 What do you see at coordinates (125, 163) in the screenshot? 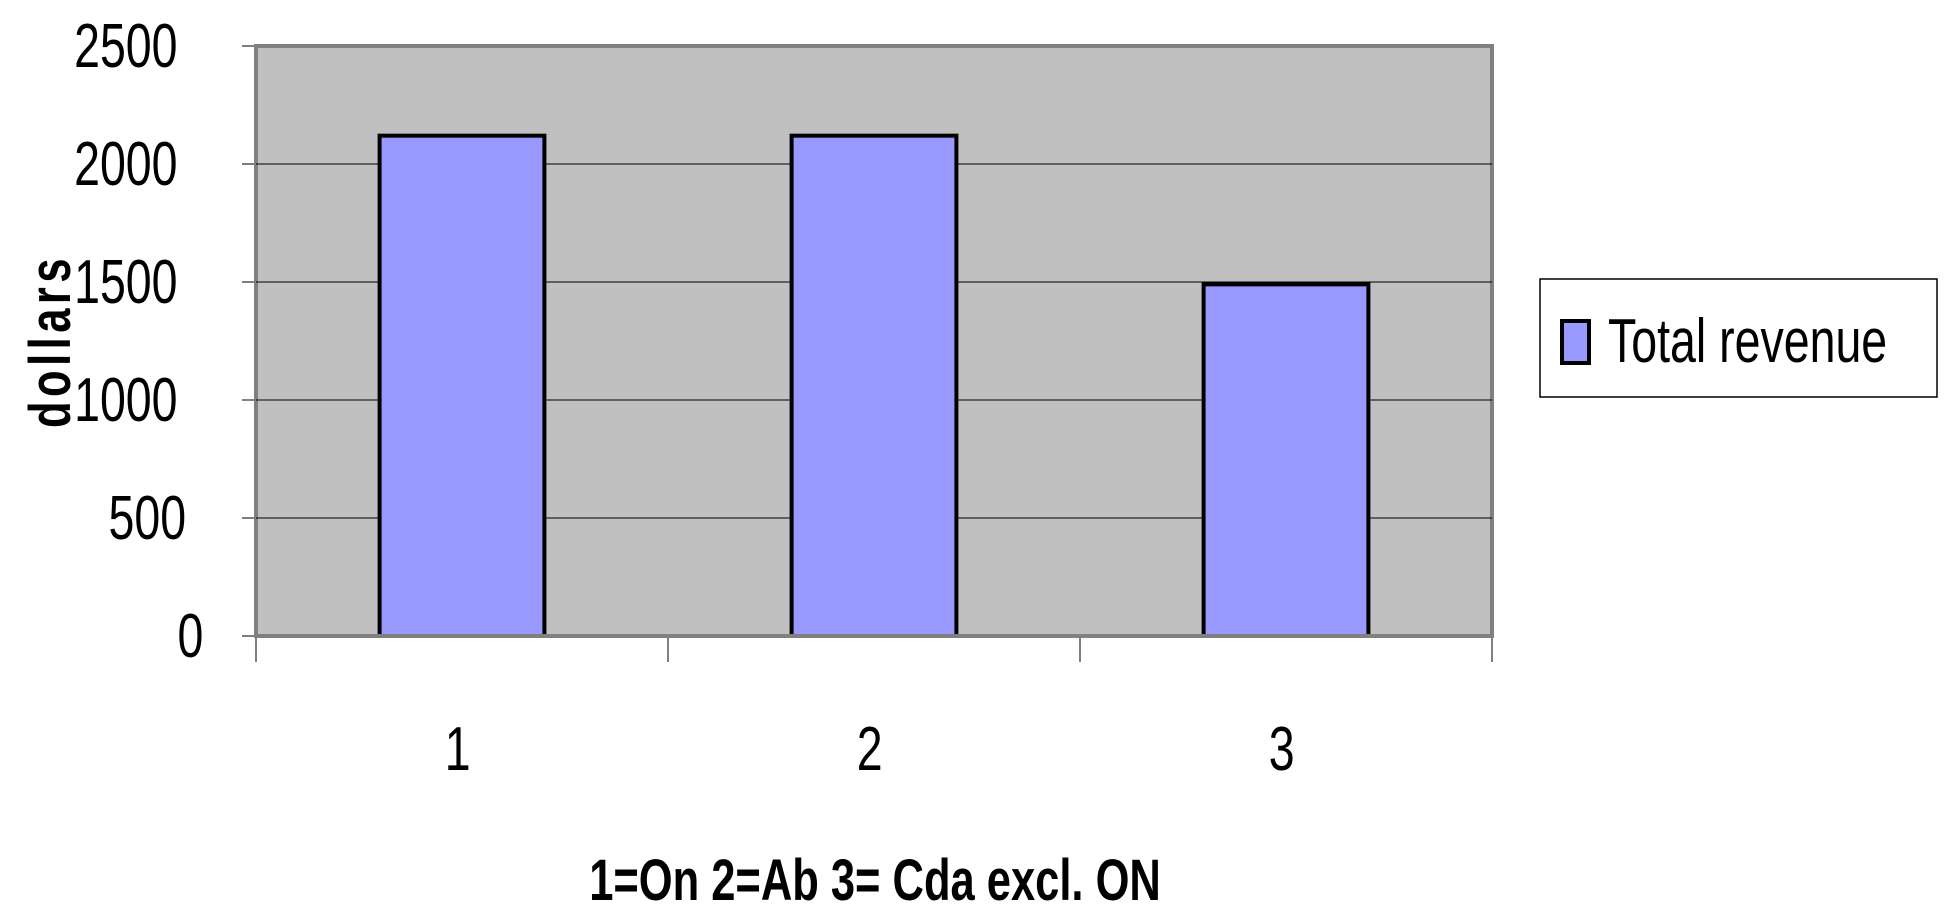
I see `y-tick-label: 2000` at bounding box center [125, 163].